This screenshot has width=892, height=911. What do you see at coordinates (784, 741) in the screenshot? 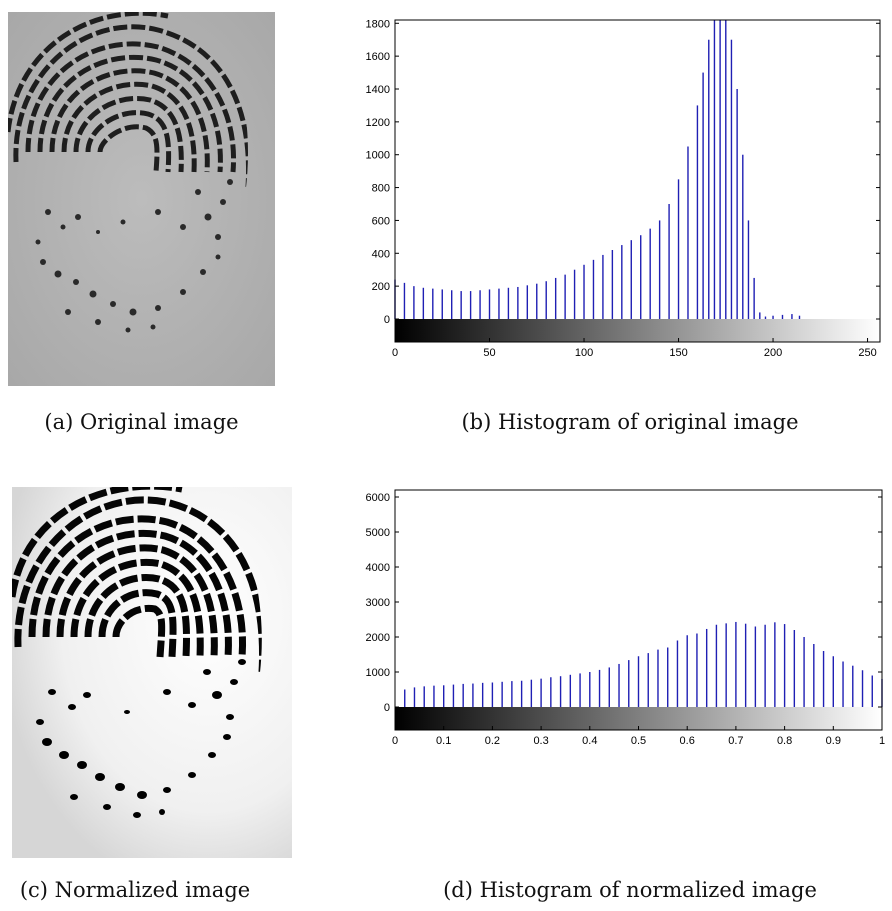
I see `x-tick-label: 0.8` at bounding box center [784, 741].